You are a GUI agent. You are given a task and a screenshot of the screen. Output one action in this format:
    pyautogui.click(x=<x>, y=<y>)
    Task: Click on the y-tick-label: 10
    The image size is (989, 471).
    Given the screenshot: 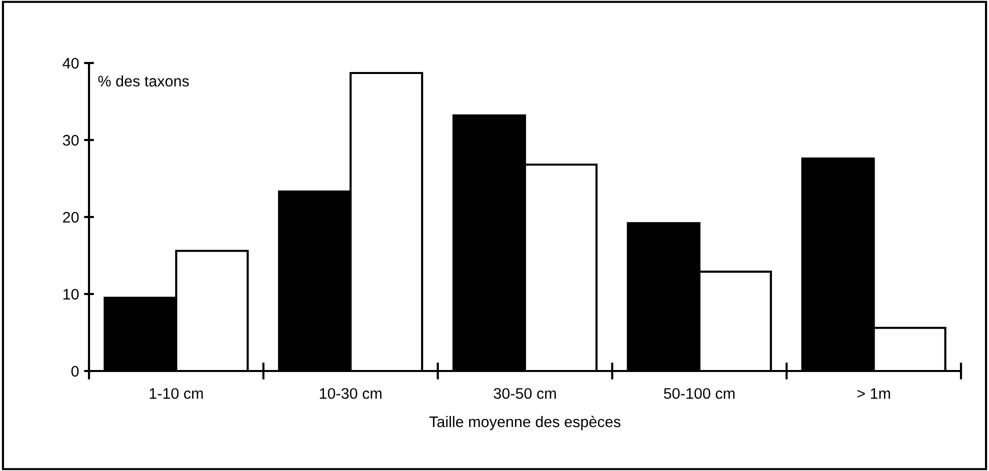 What is the action you would take?
    pyautogui.click(x=71, y=294)
    